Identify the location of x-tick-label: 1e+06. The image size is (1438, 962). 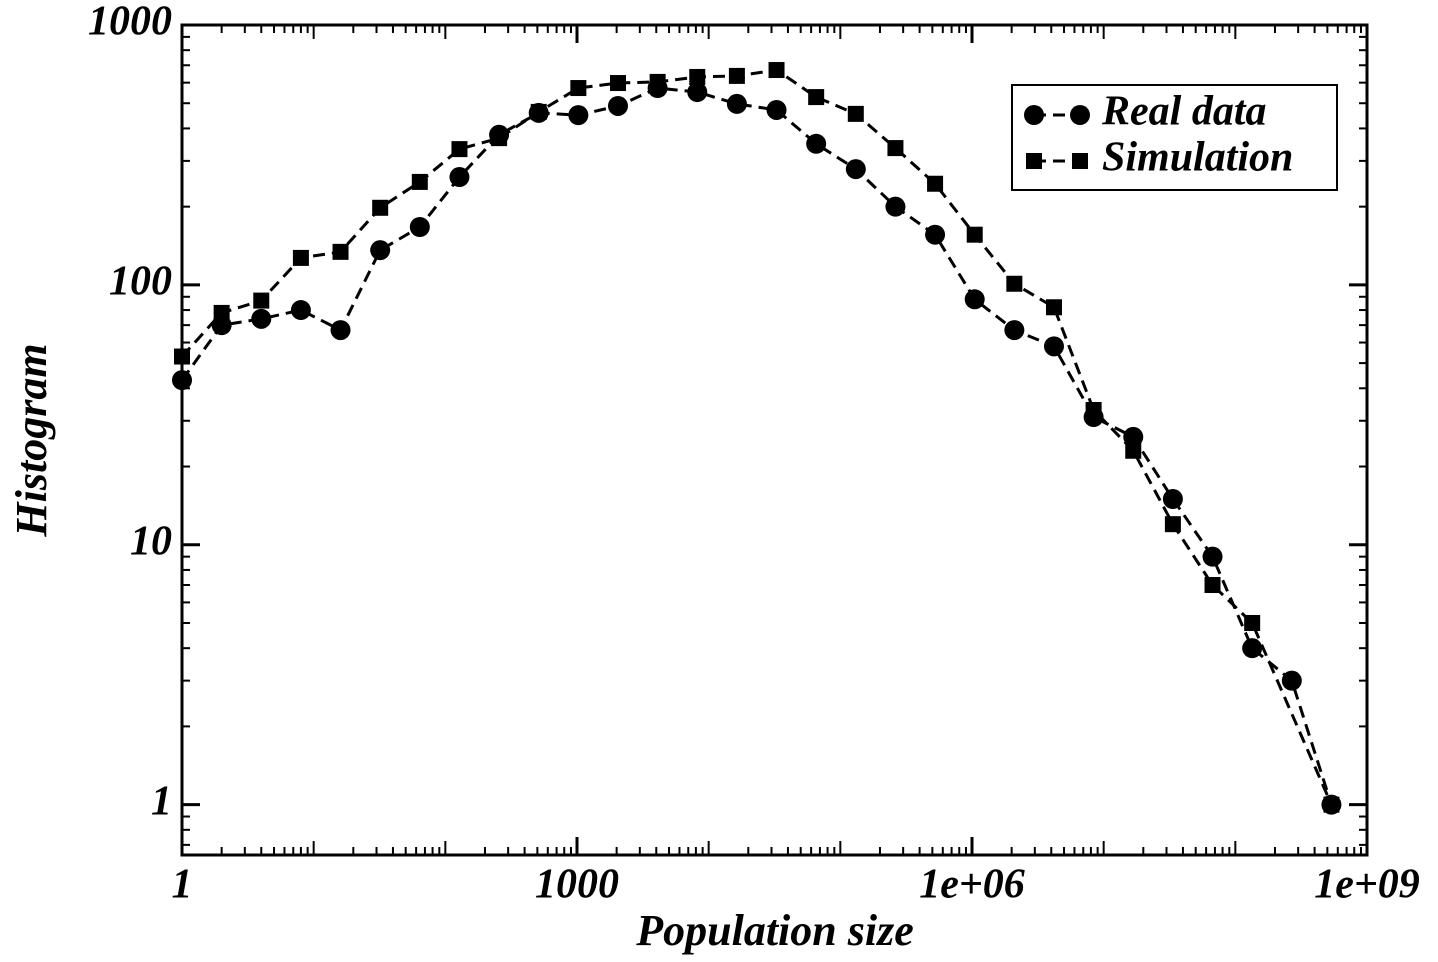
(972, 885).